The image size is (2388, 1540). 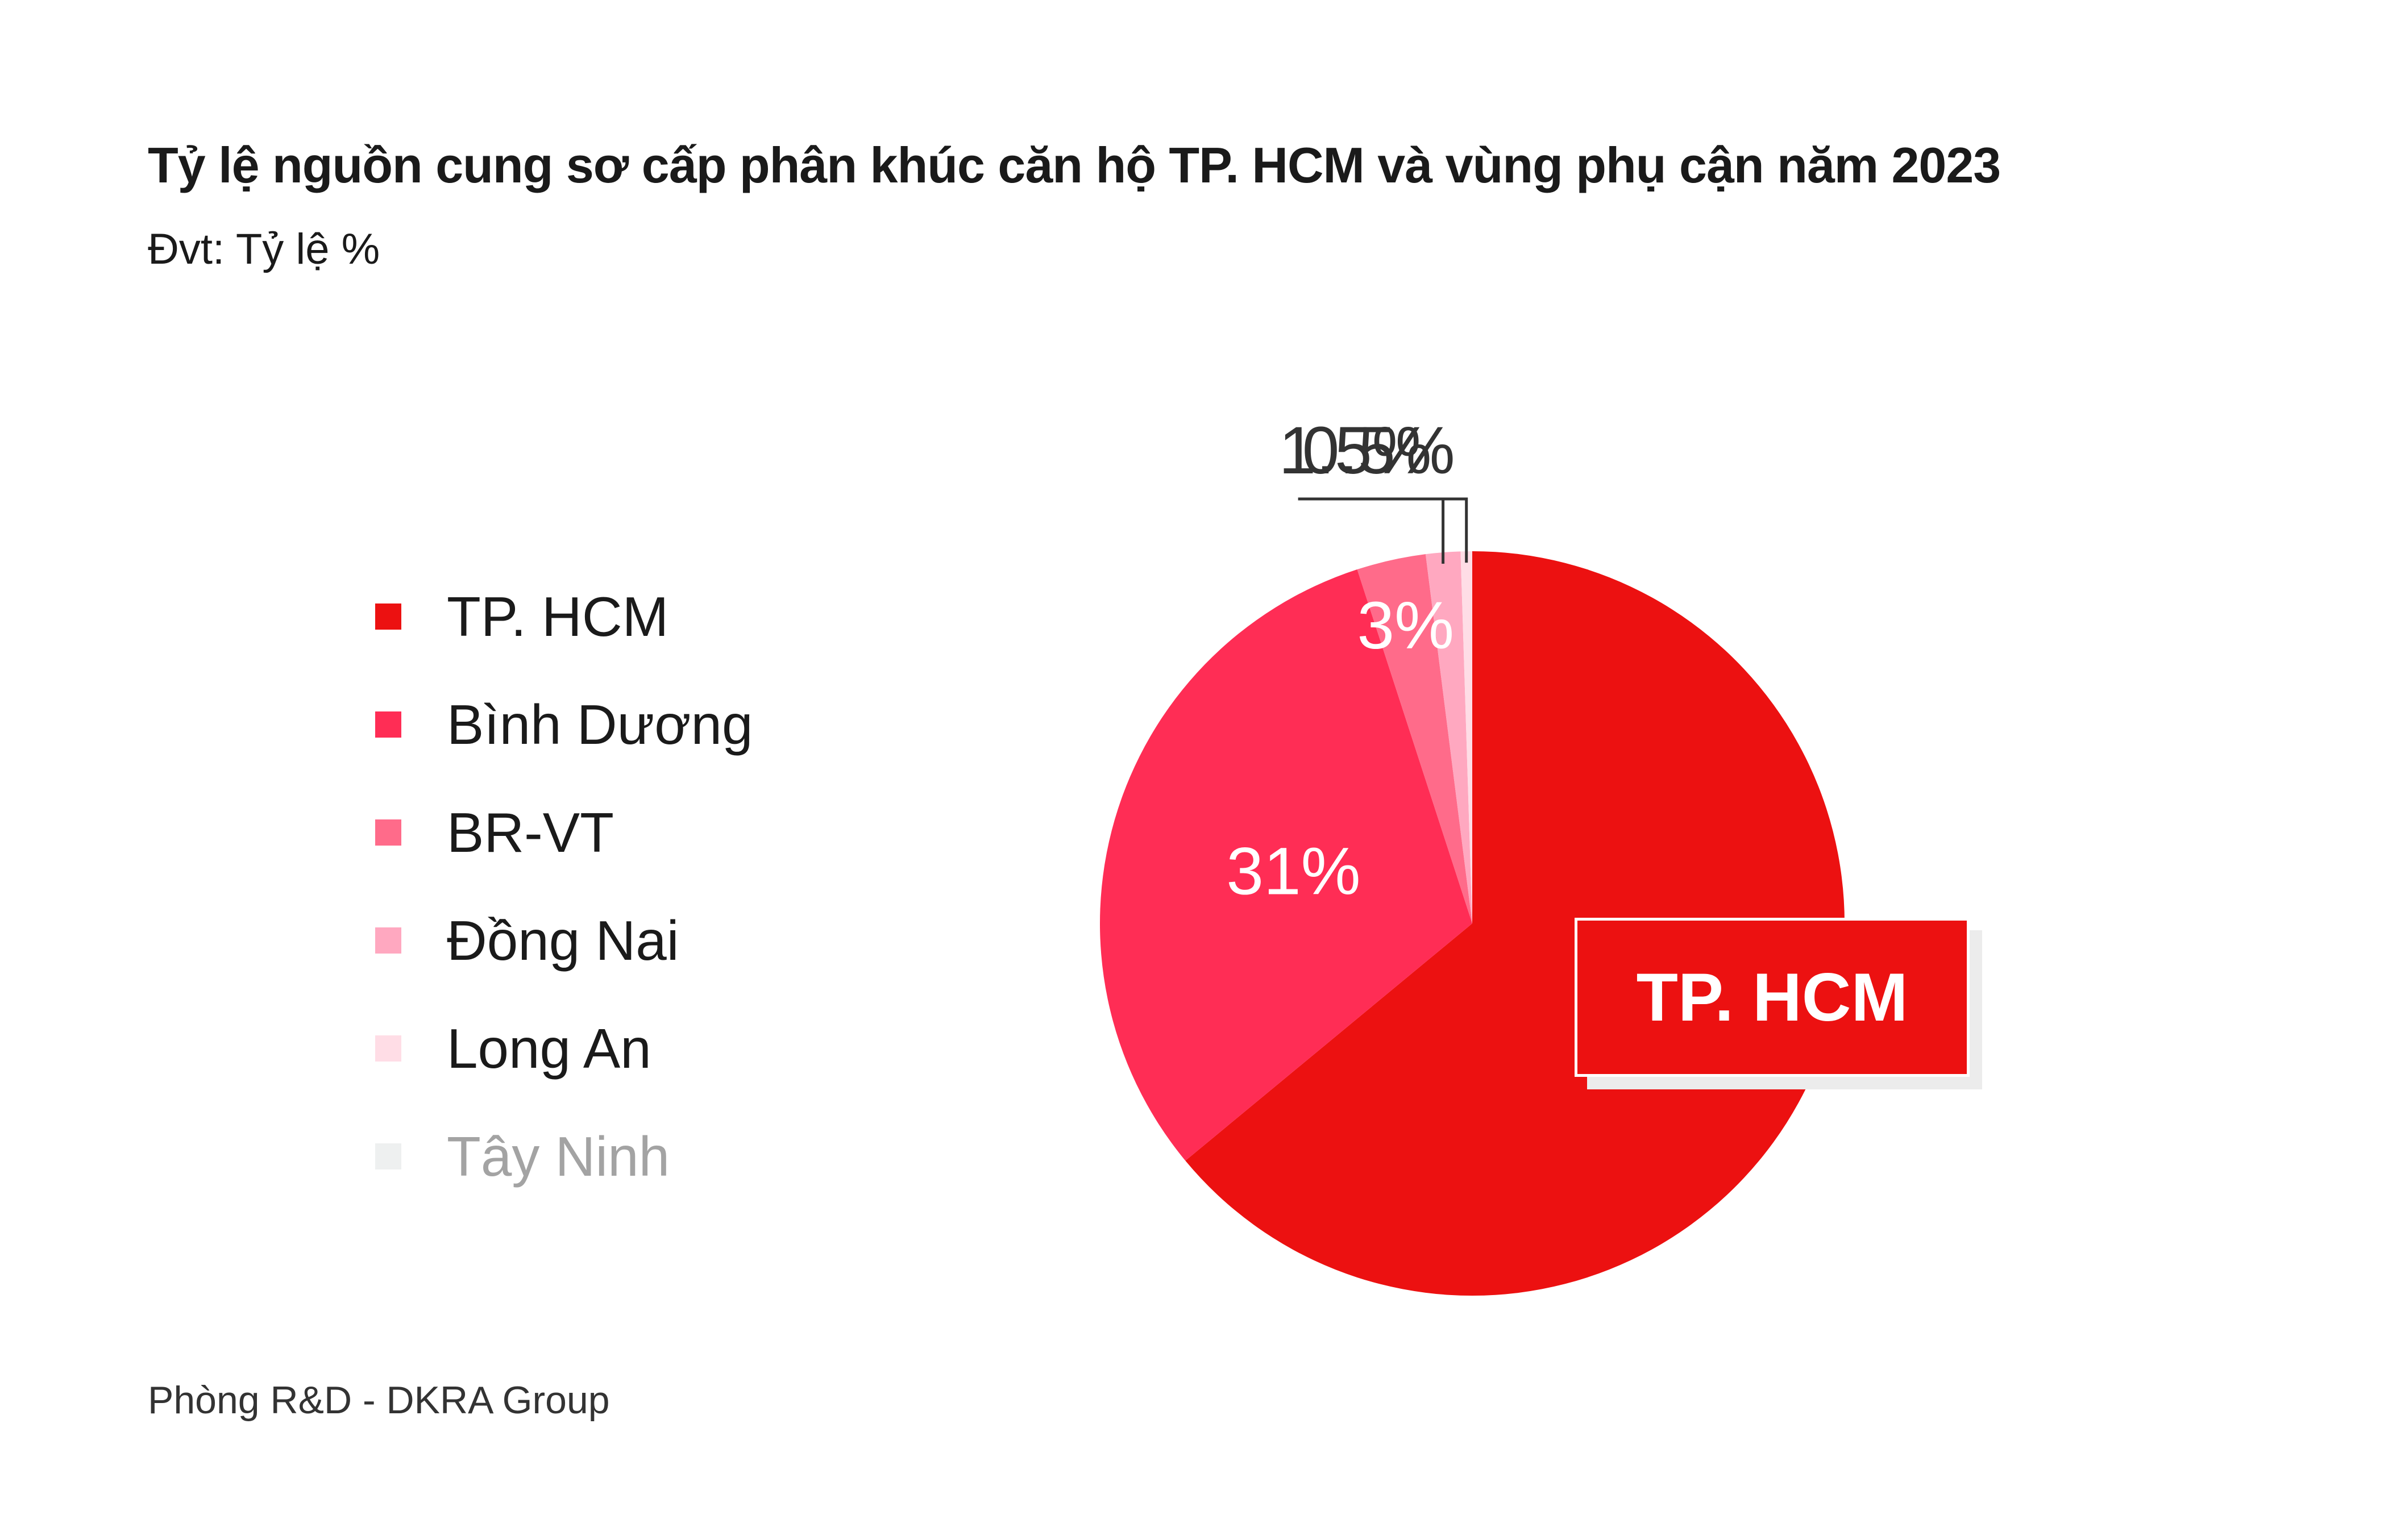 What do you see at coordinates (264, 249) in the screenshot?
I see `chart-unit-label: Đvt: Tỷ lệ %` at bounding box center [264, 249].